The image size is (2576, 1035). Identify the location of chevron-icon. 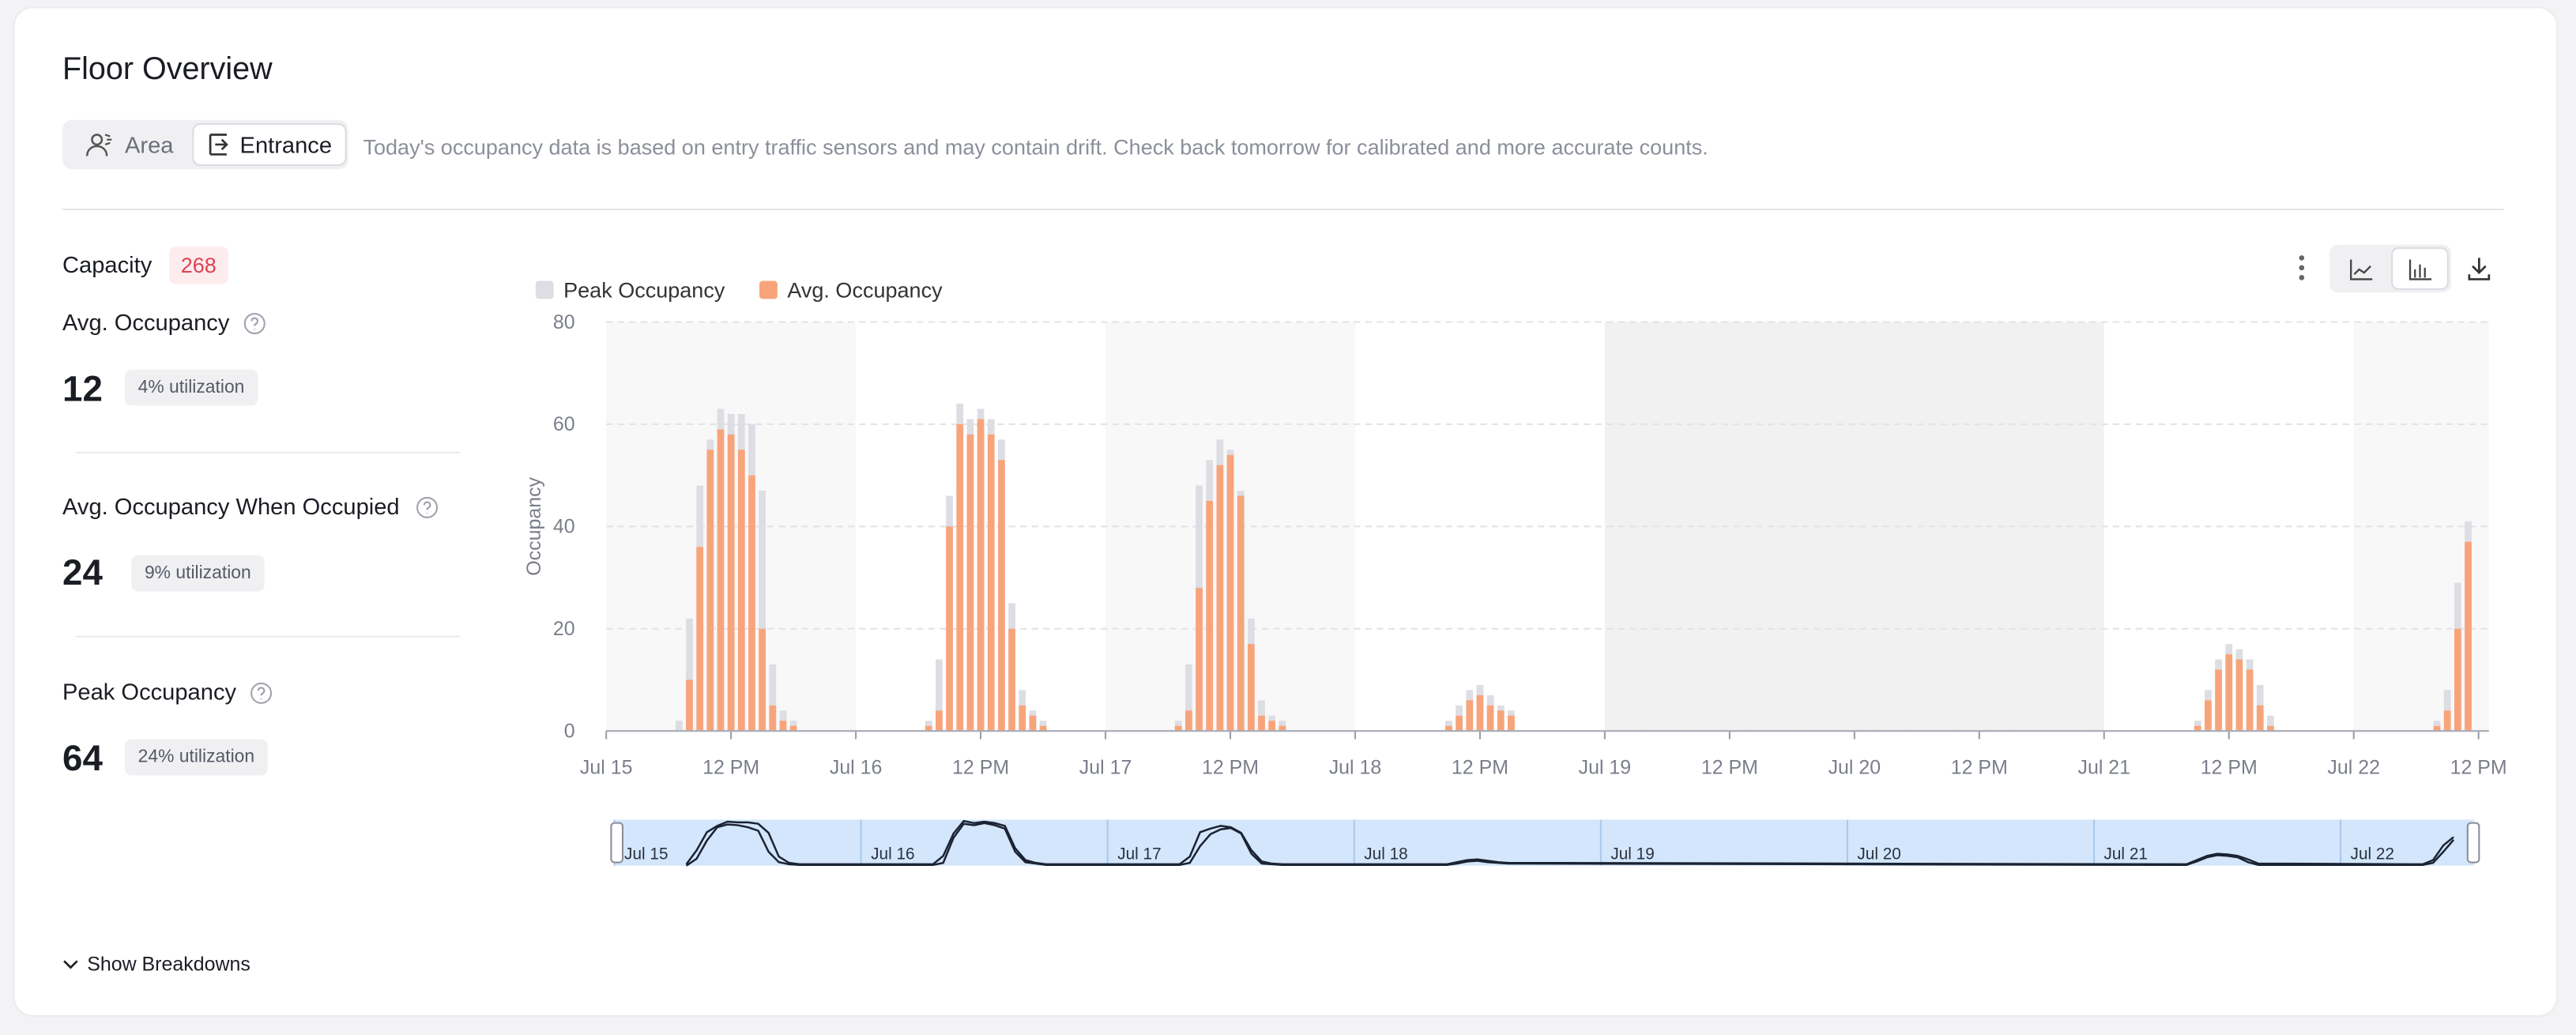
(70, 965).